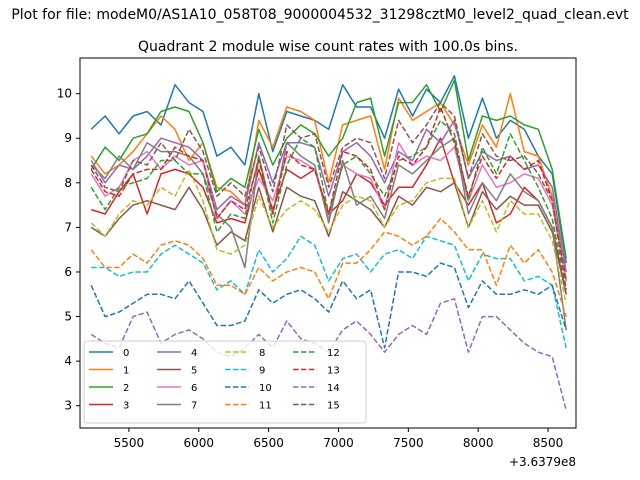  Describe the element at coordinates (265, 406) in the screenshot. I see `legend-label-11: 11` at that location.